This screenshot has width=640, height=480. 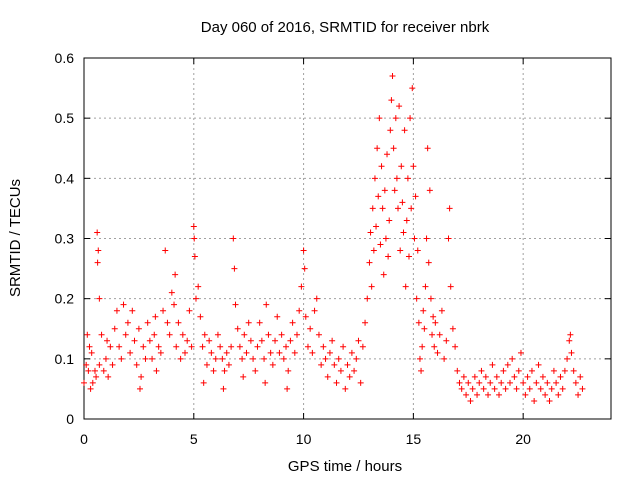 What do you see at coordinates (84, 439) in the screenshot?
I see `x-tick-label: 0` at bounding box center [84, 439].